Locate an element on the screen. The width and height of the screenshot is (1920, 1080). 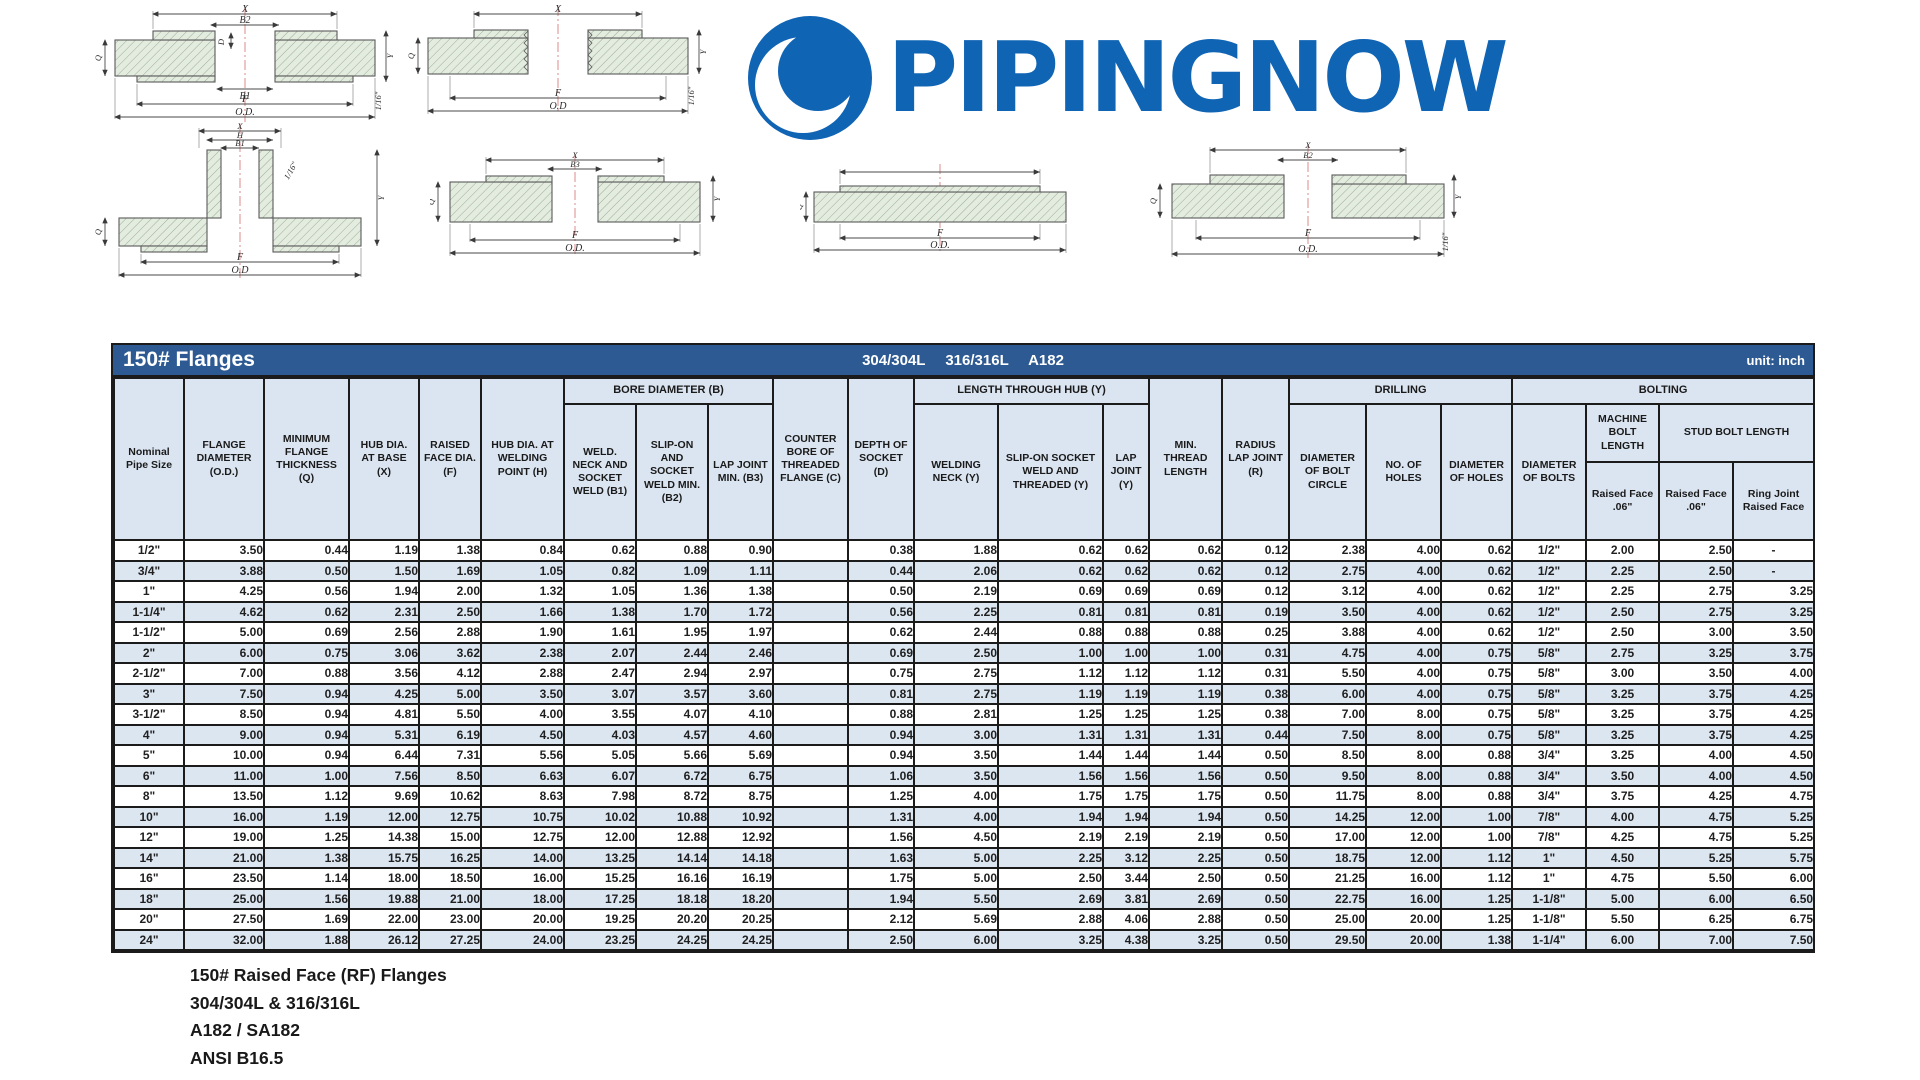
cell: 1.36 is located at coordinates (672, 591).